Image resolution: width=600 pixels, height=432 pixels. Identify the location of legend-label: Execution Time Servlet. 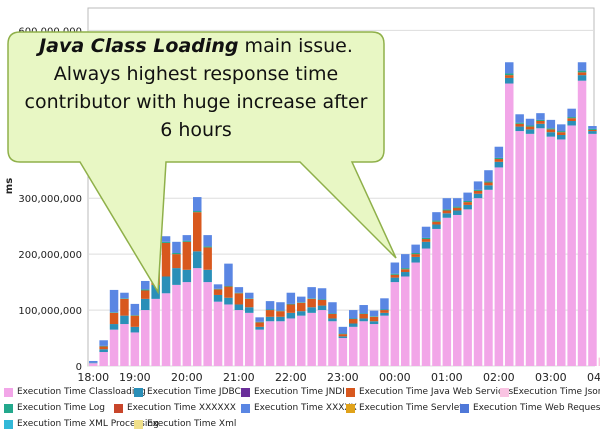
(411, 408).